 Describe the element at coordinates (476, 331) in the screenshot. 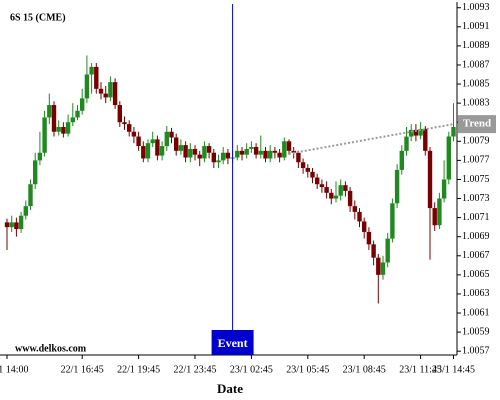

I see `y-tick-label: 1.0059` at that location.